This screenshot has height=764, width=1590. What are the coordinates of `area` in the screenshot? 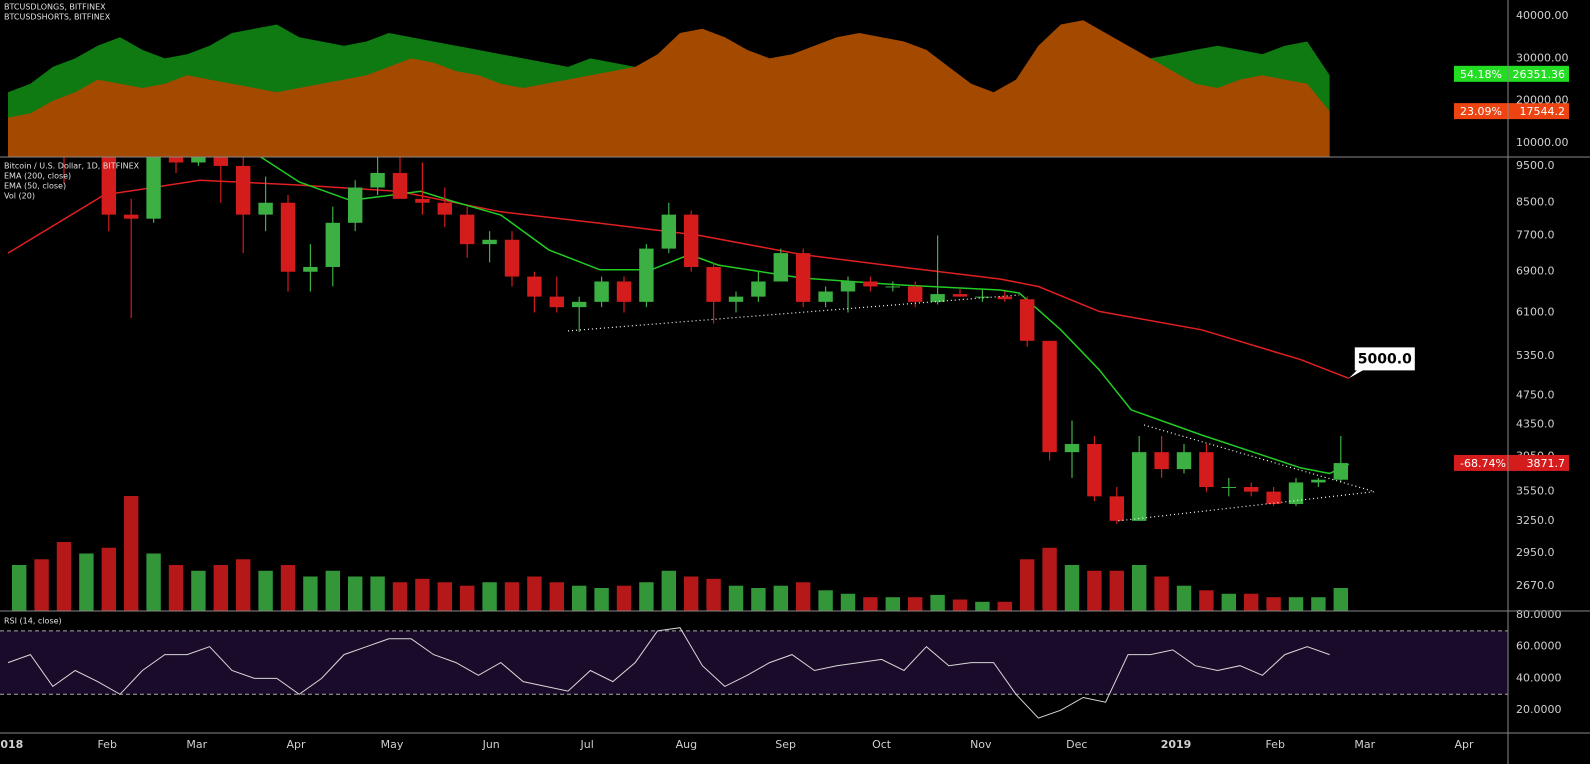 It's located at (669, 88).